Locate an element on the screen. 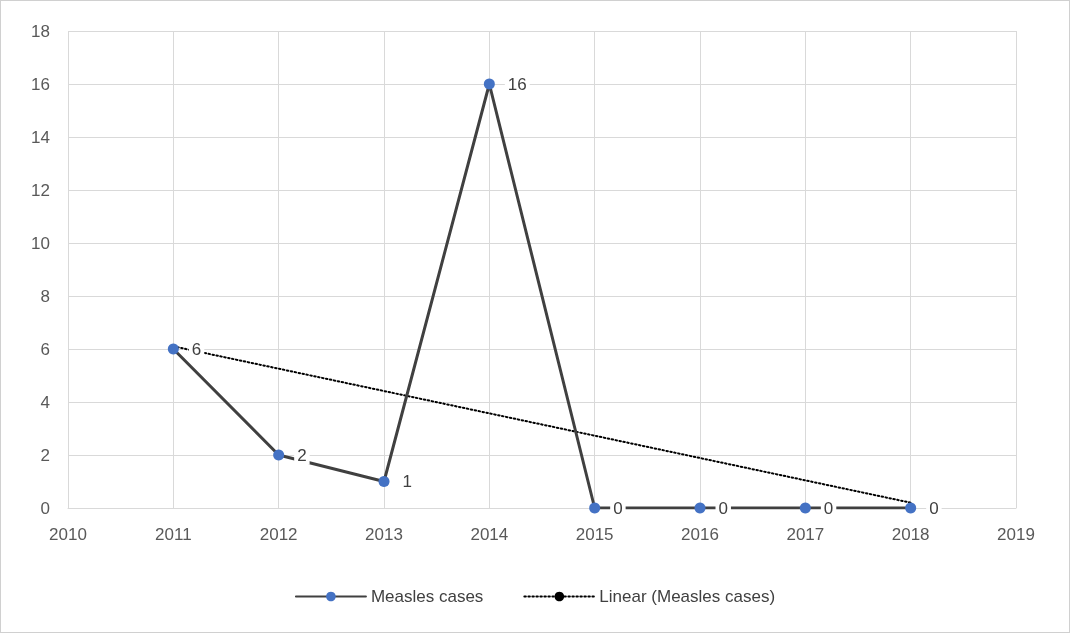 This screenshot has width=1070, height=633. data-label: 6 is located at coordinates (196, 349).